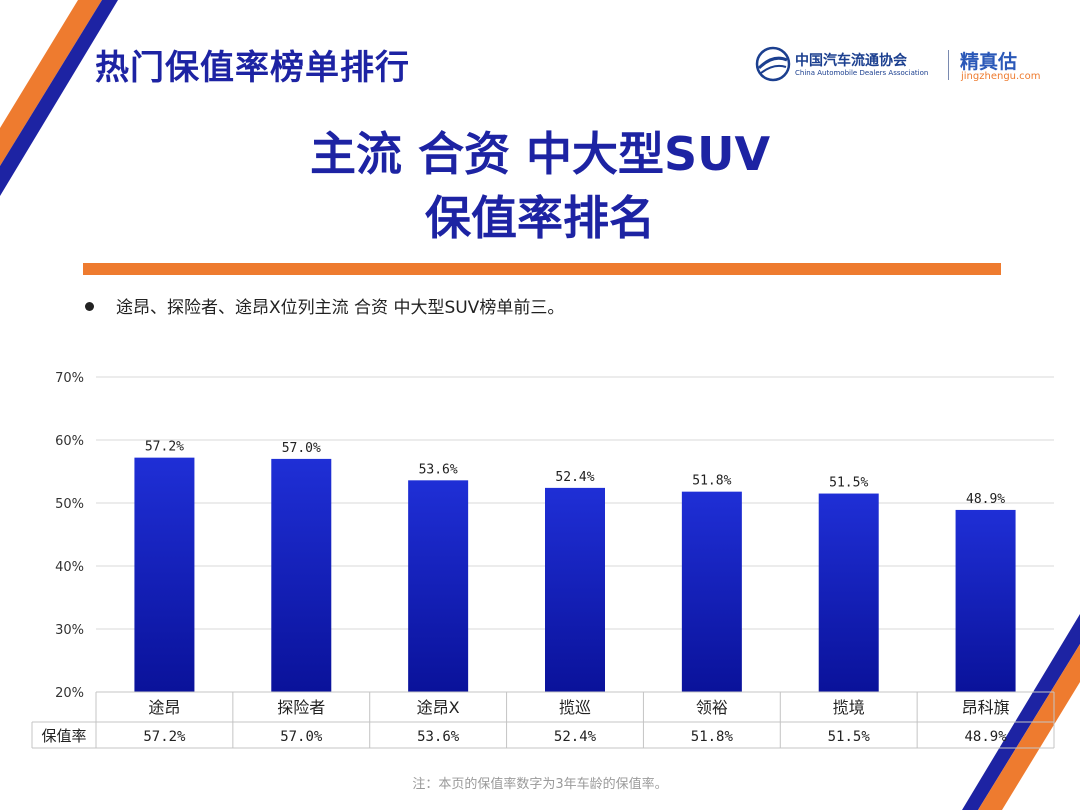 This screenshot has width=1080, height=810. Describe the element at coordinates (711, 481) in the screenshot. I see `data-label: 51.8%` at that location.